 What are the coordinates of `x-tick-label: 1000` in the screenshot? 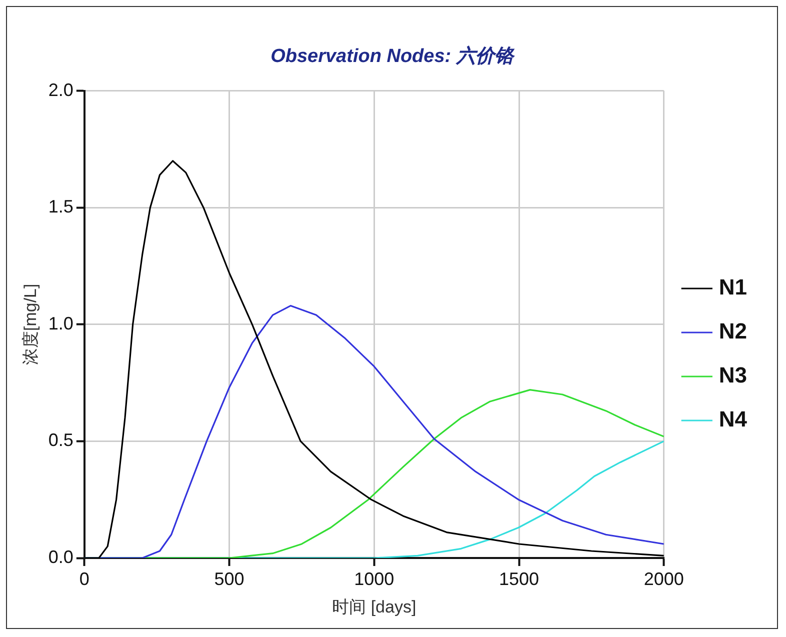 It's located at (374, 578).